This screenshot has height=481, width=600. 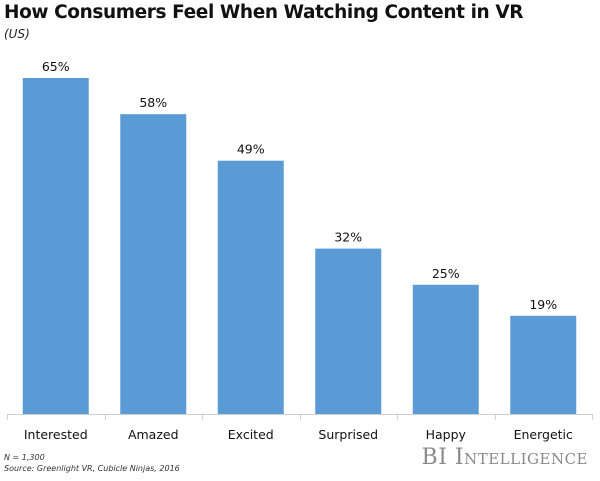 What do you see at coordinates (56, 66) in the screenshot?
I see `value-label: 65%` at bounding box center [56, 66].